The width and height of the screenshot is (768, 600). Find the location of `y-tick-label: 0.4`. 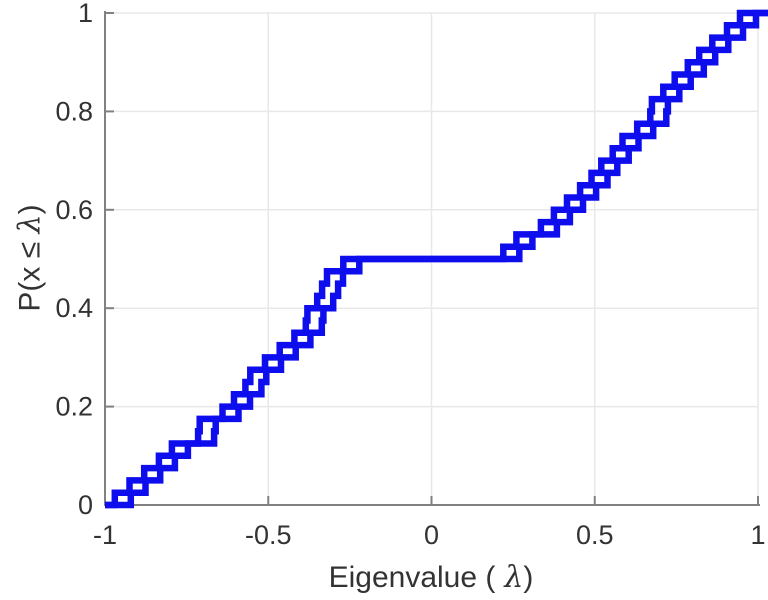

y-tick-label: 0.4 is located at coordinates (74, 308).